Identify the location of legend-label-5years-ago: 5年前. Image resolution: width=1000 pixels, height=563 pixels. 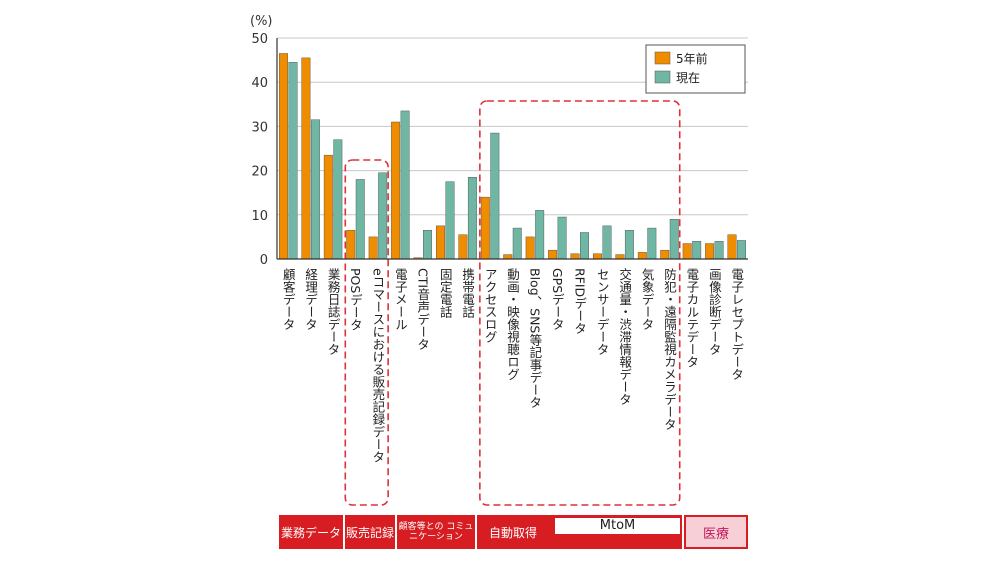
(692, 58).